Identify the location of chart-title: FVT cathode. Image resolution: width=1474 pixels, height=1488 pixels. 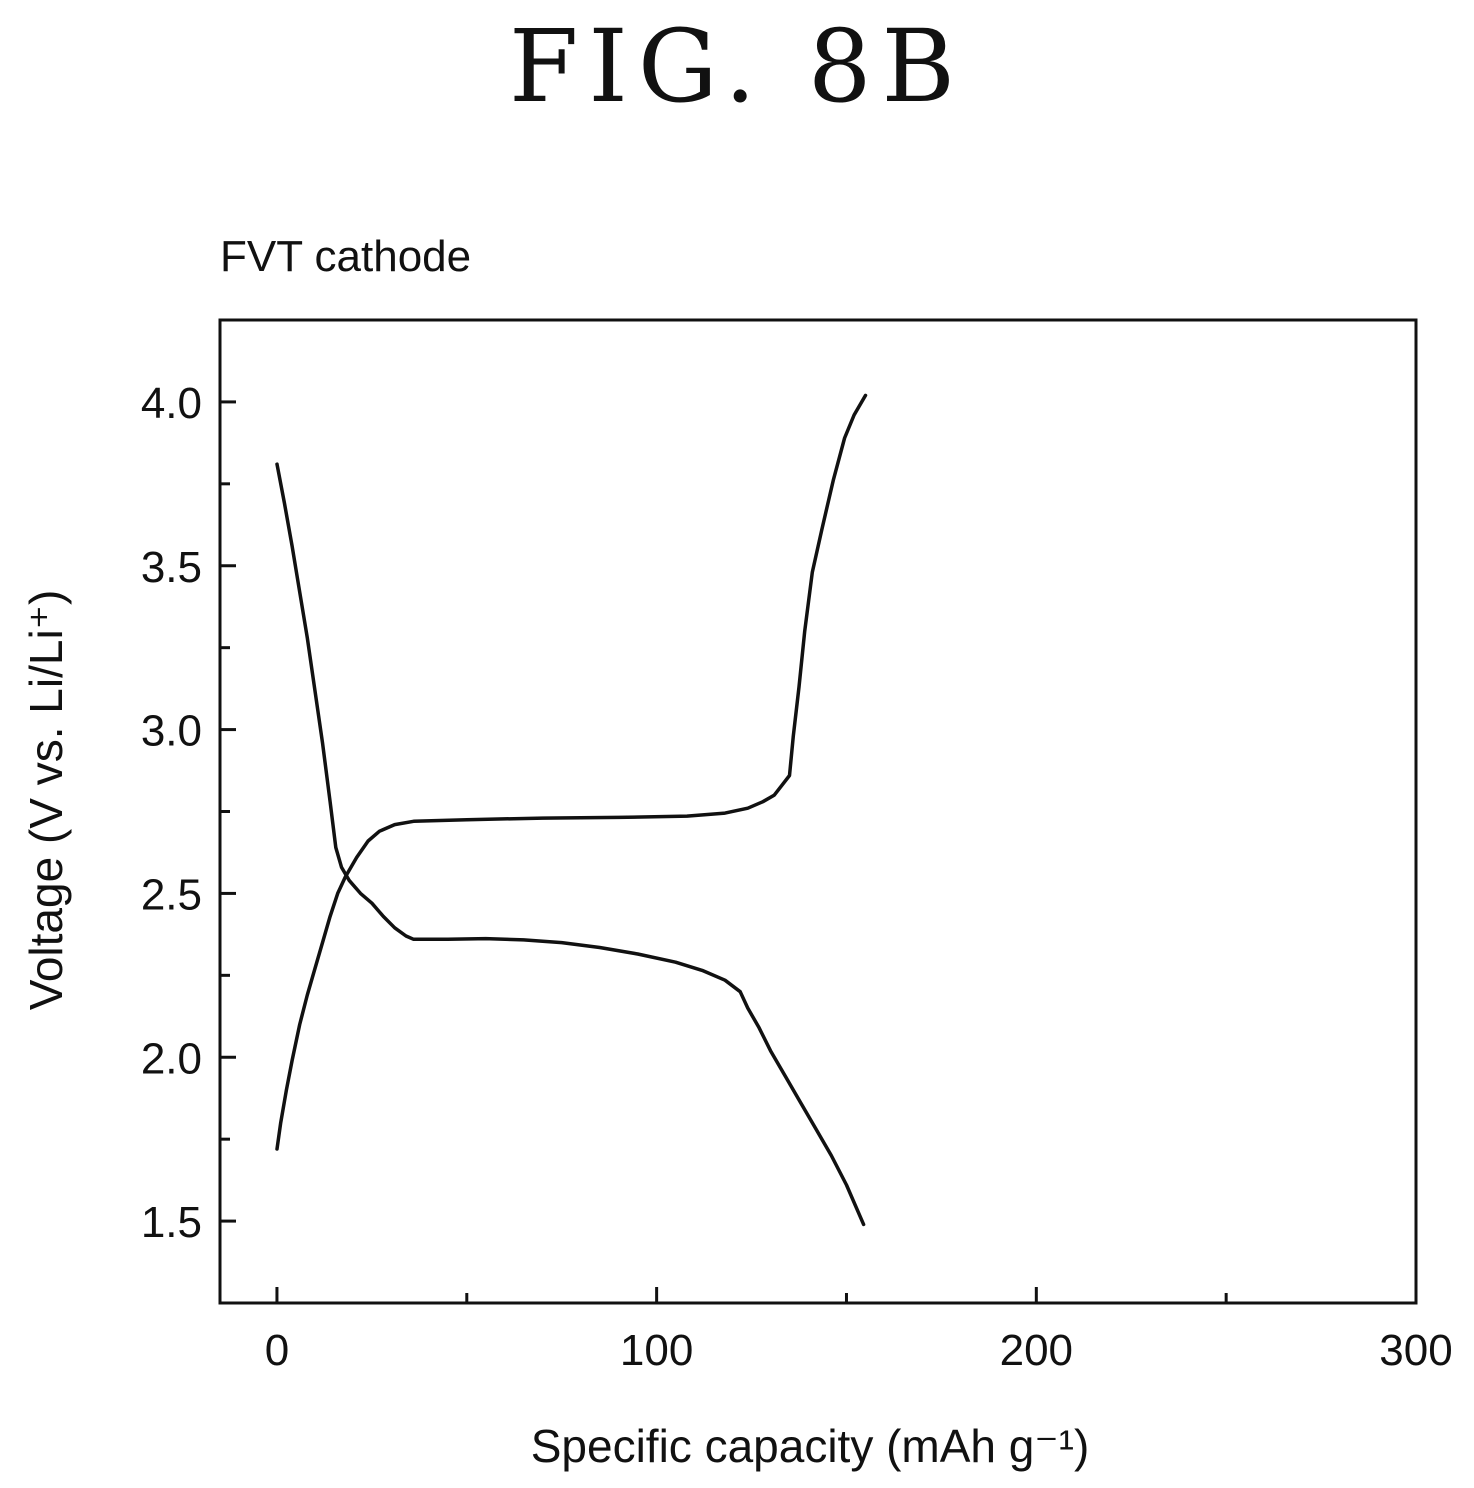
(346, 256).